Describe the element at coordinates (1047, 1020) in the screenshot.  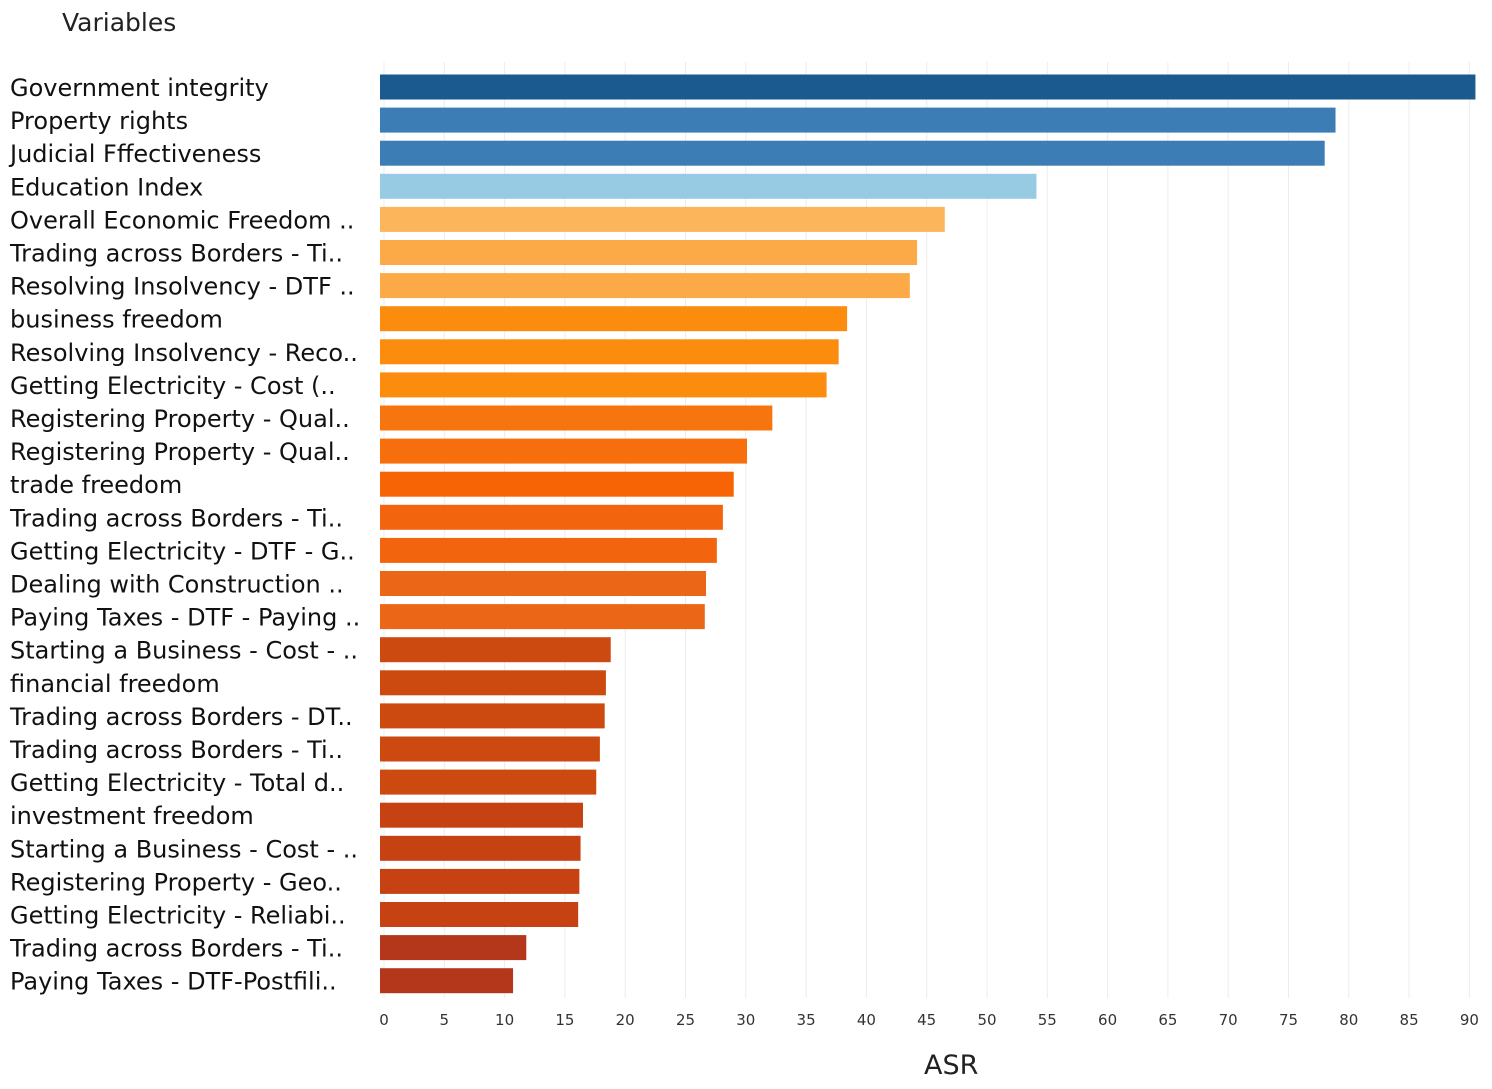
I see `x-tick-label: 55` at that location.